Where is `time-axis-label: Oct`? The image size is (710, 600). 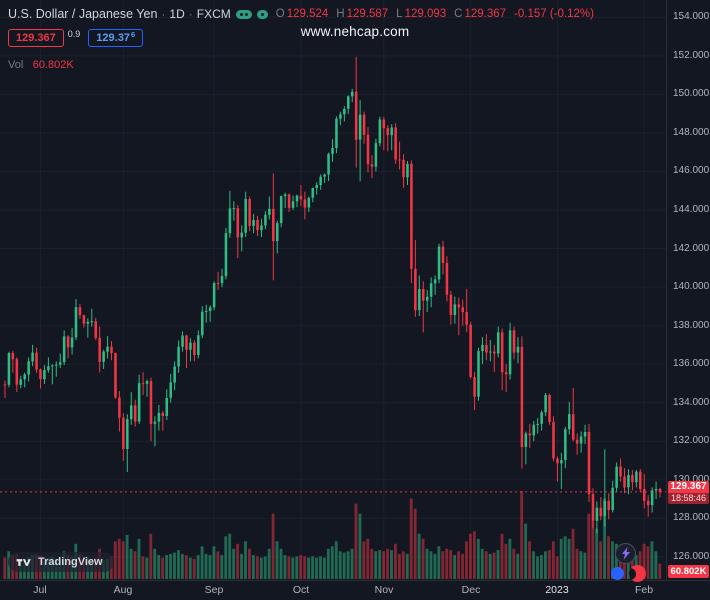 time-axis-label: Oct is located at coordinates (301, 590).